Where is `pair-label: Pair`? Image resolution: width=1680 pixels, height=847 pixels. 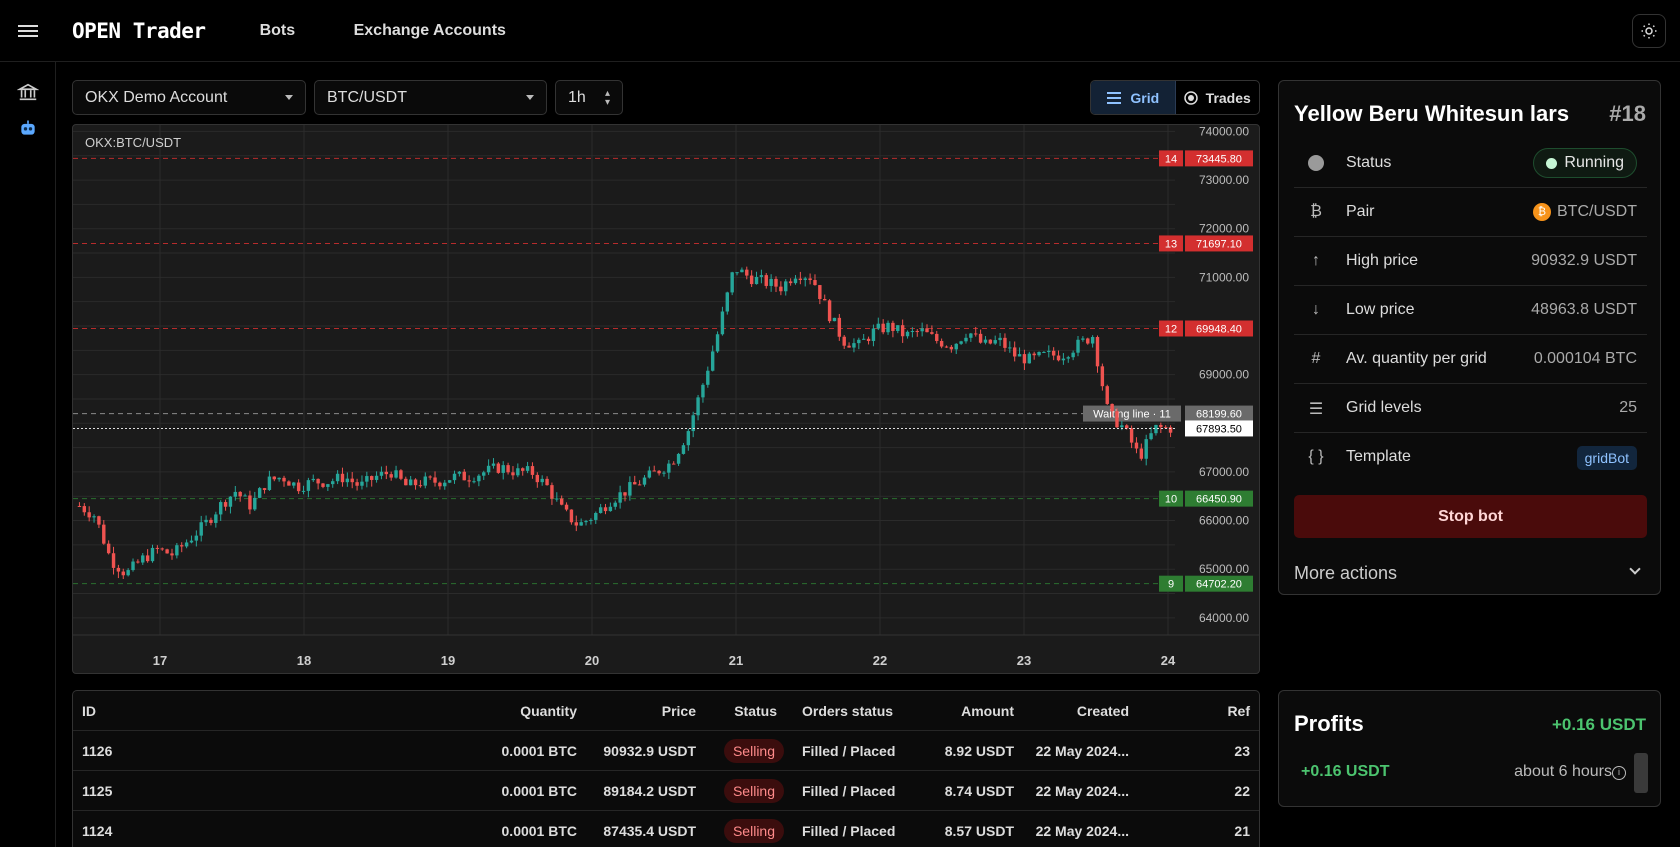
pair-label: Pair is located at coordinates (1360, 211).